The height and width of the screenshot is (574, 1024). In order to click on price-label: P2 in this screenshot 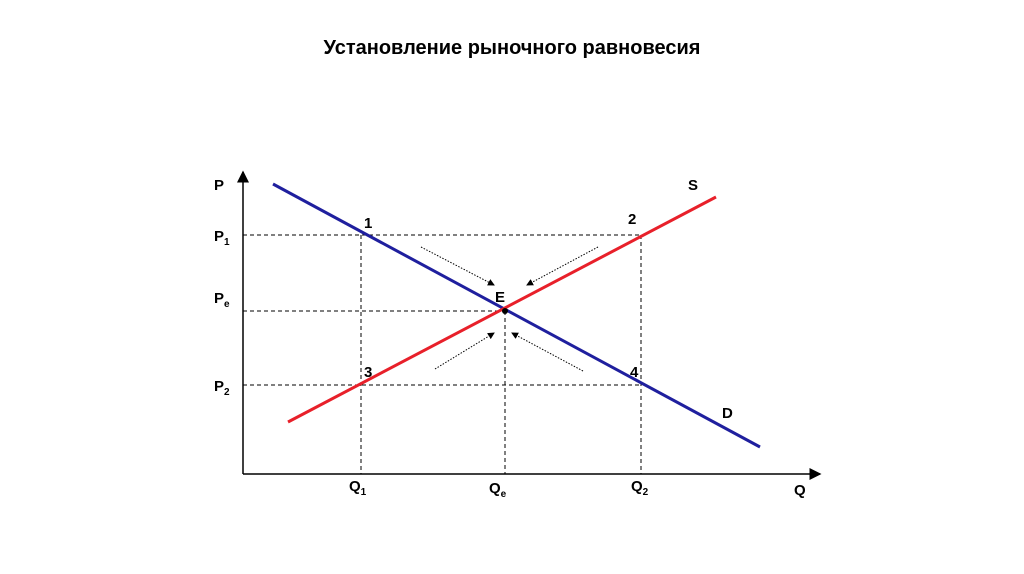, I will do `click(222, 388)`.